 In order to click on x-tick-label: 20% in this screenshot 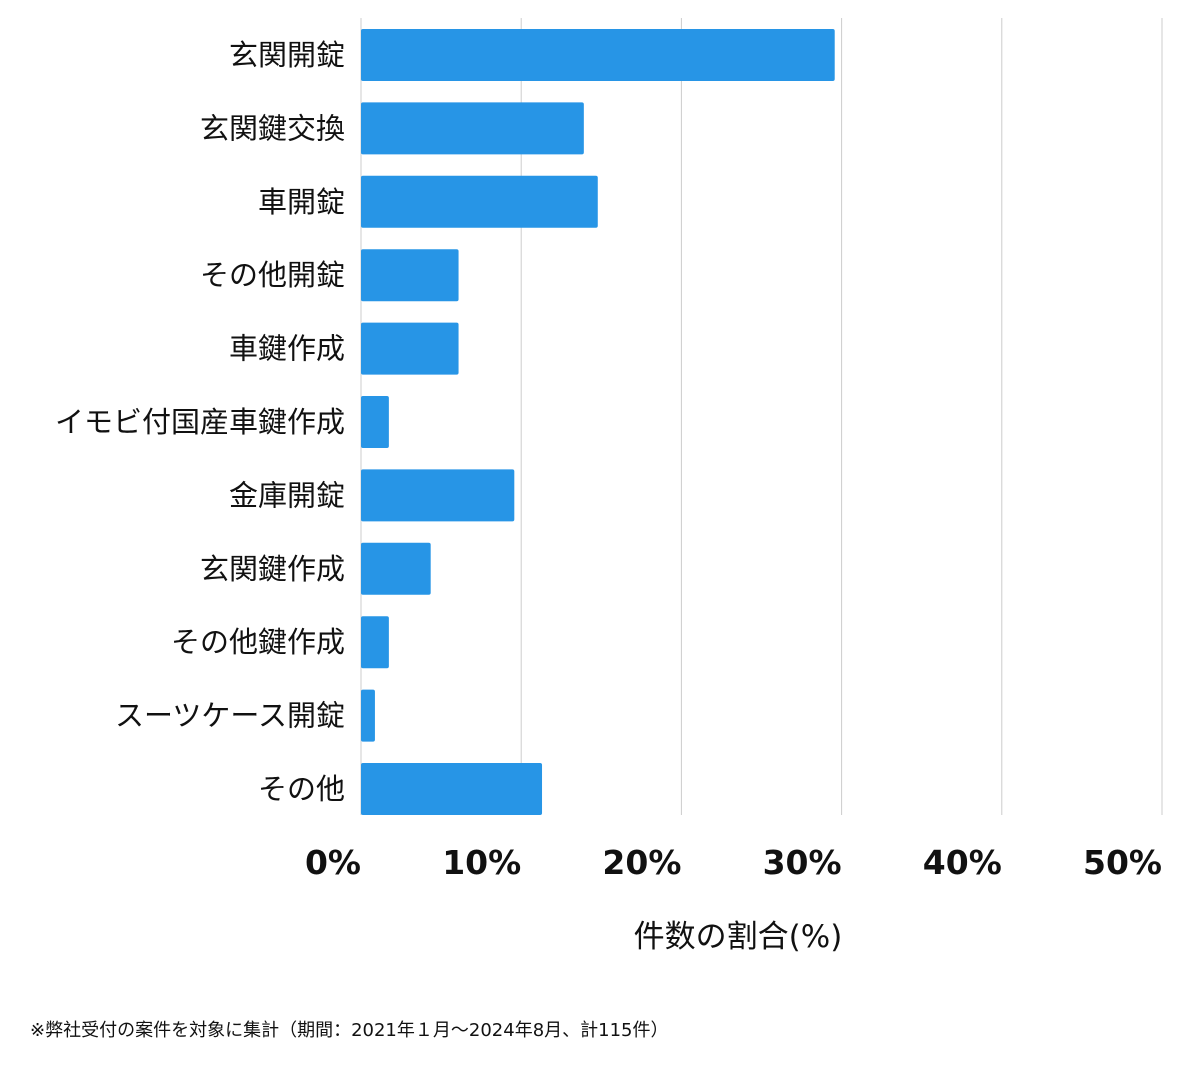, I will do `click(641, 862)`.